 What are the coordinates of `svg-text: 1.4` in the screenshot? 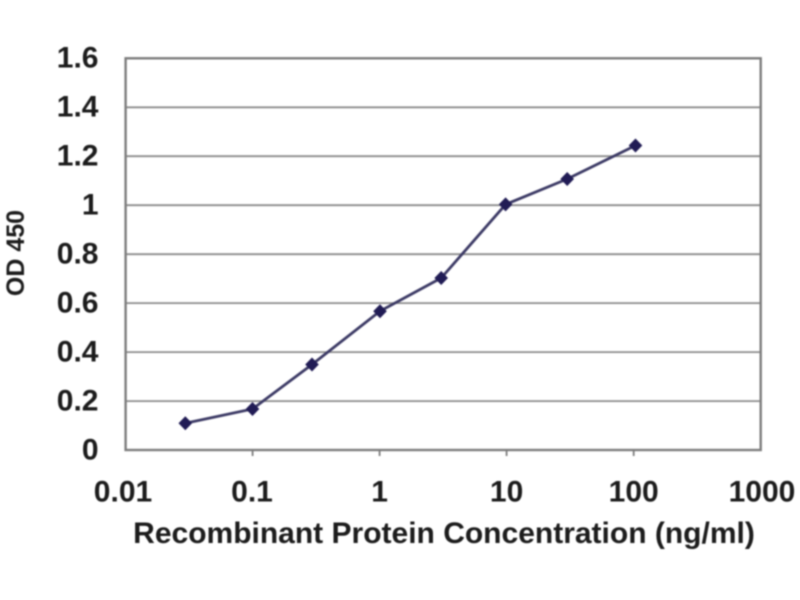 It's located at (78, 107).